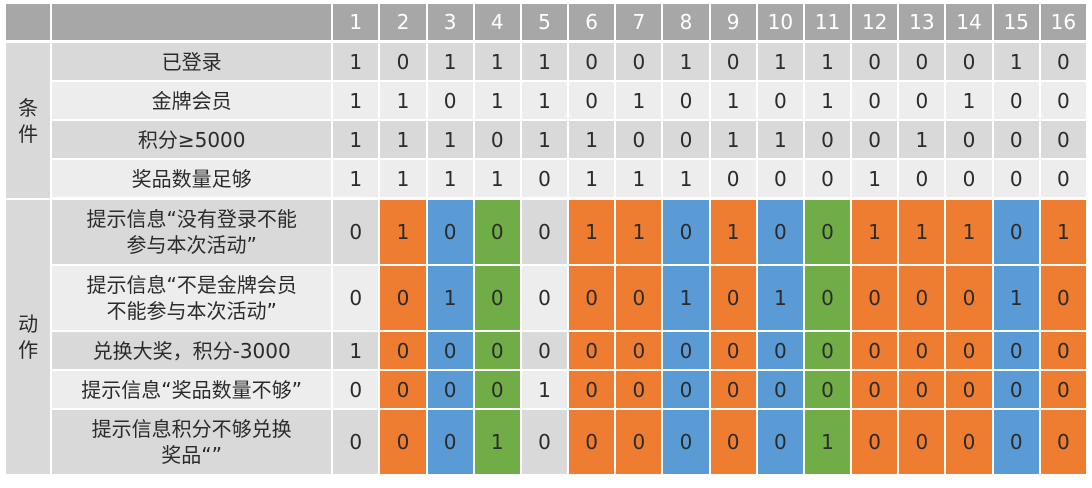 The height and width of the screenshot is (488, 1092). I want to click on header-empty-cell, so click(29, 23).